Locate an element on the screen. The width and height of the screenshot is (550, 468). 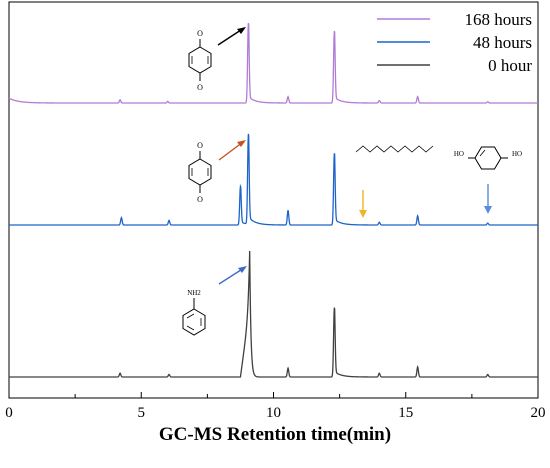
x-axis-title: GC-MS Retention time(min) is located at coordinates (275, 434).